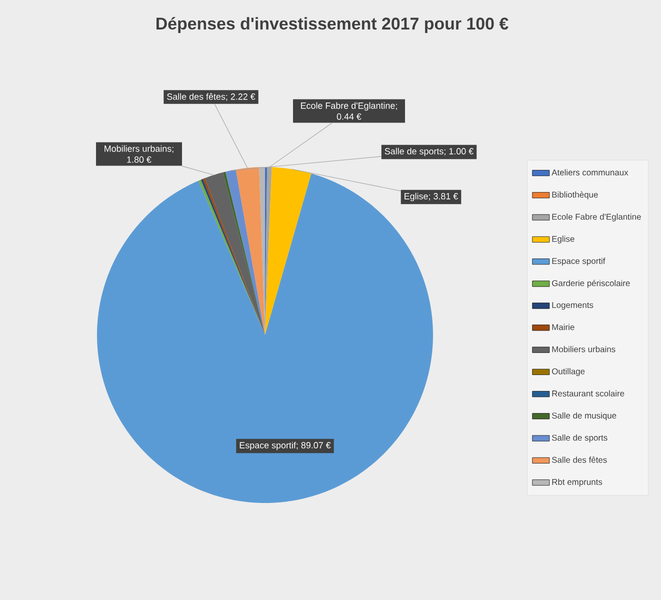  Describe the element at coordinates (429, 152) in the screenshot. I see `data-label: Salle de sports; 1.00 €` at that location.